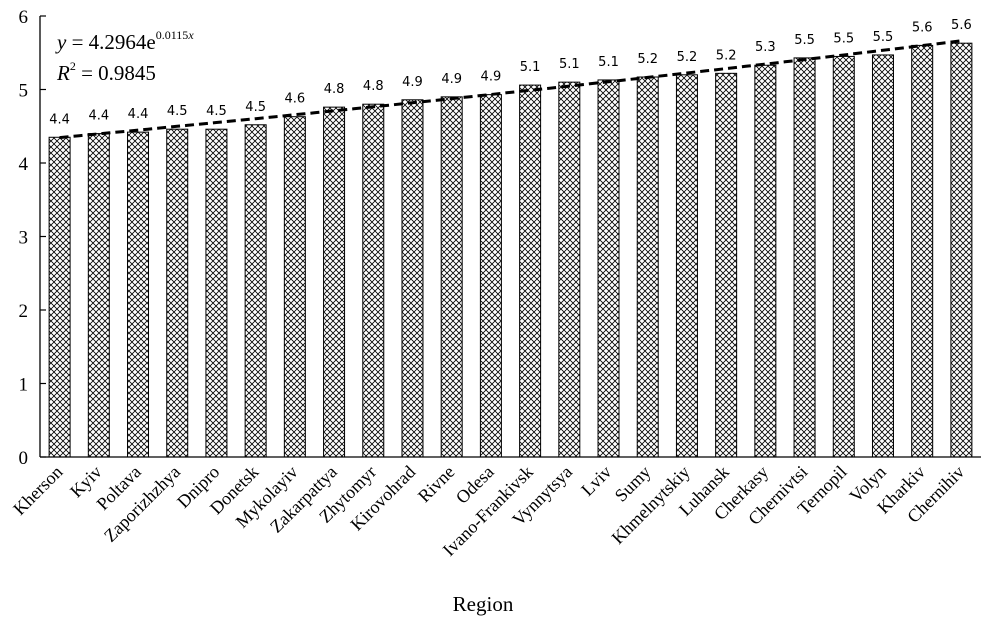  What do you see at coordinates (596, 481) in the screenshot?
I see `category-label: Lviv` at bounding box center [596, 481].